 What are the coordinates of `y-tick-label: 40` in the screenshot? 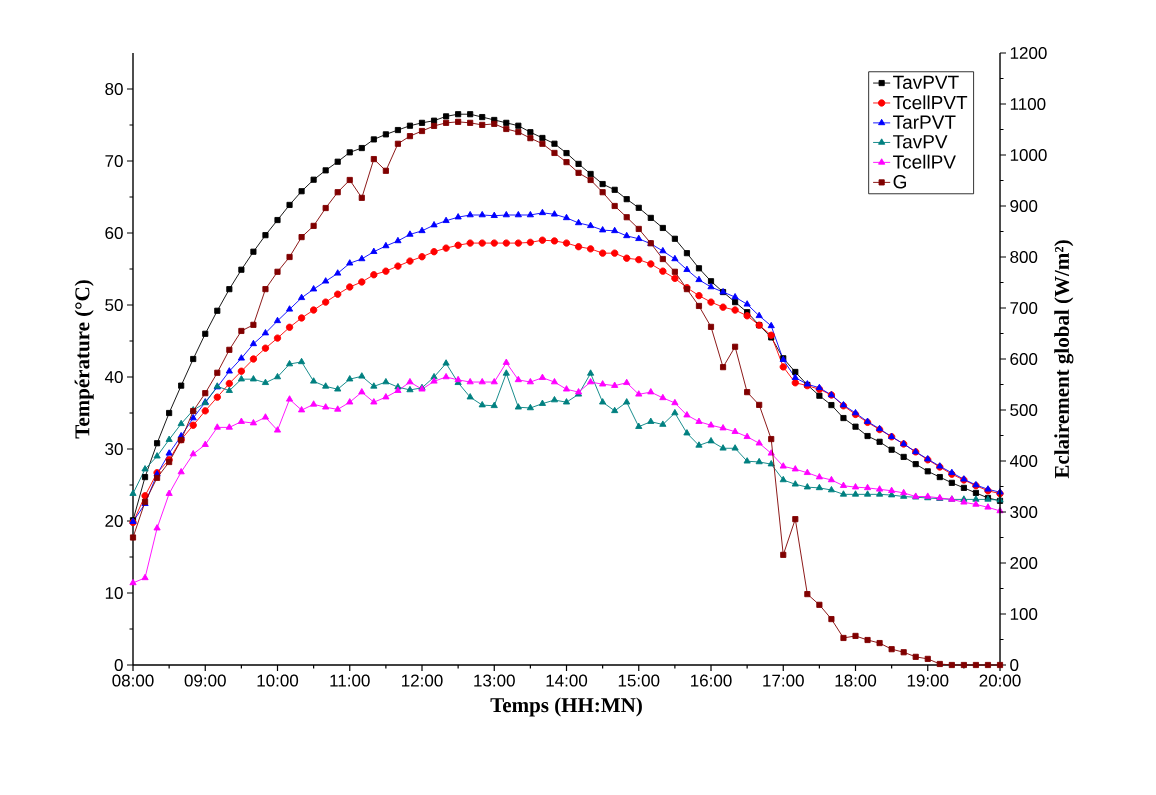 It's located at (113, 377).